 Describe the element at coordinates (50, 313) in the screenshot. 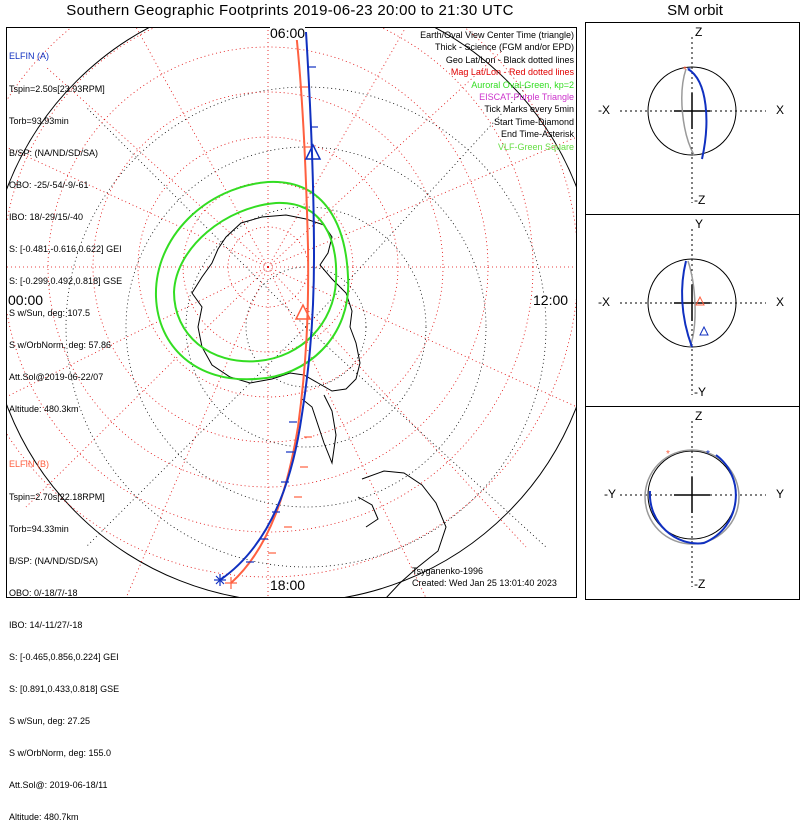

I see `elfin-a-line: S w/Sun, deg: 107.5` at that location.